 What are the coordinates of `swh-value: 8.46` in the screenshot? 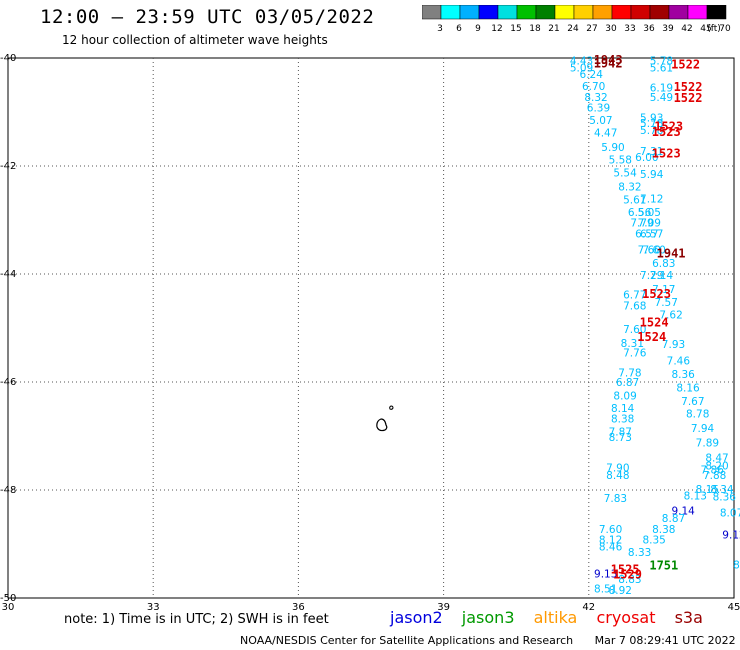 It's located at (611, 548).